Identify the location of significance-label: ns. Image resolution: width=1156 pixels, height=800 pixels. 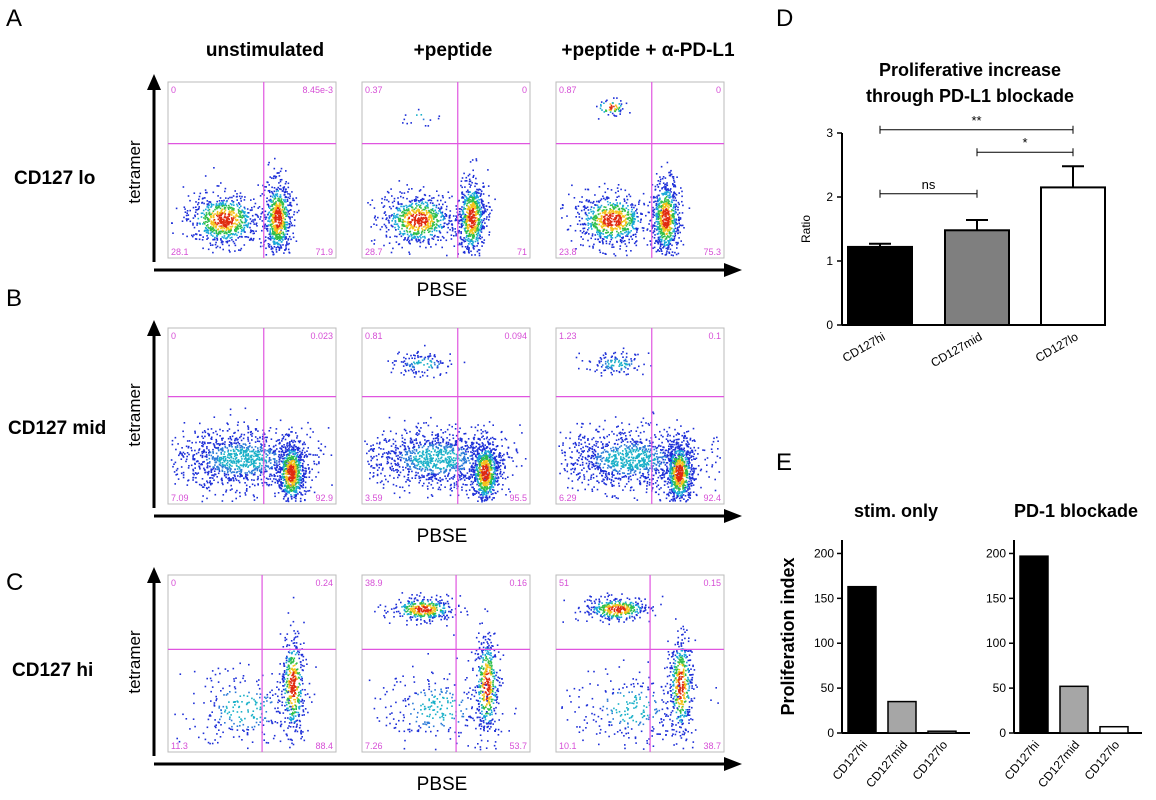
(929, 184).